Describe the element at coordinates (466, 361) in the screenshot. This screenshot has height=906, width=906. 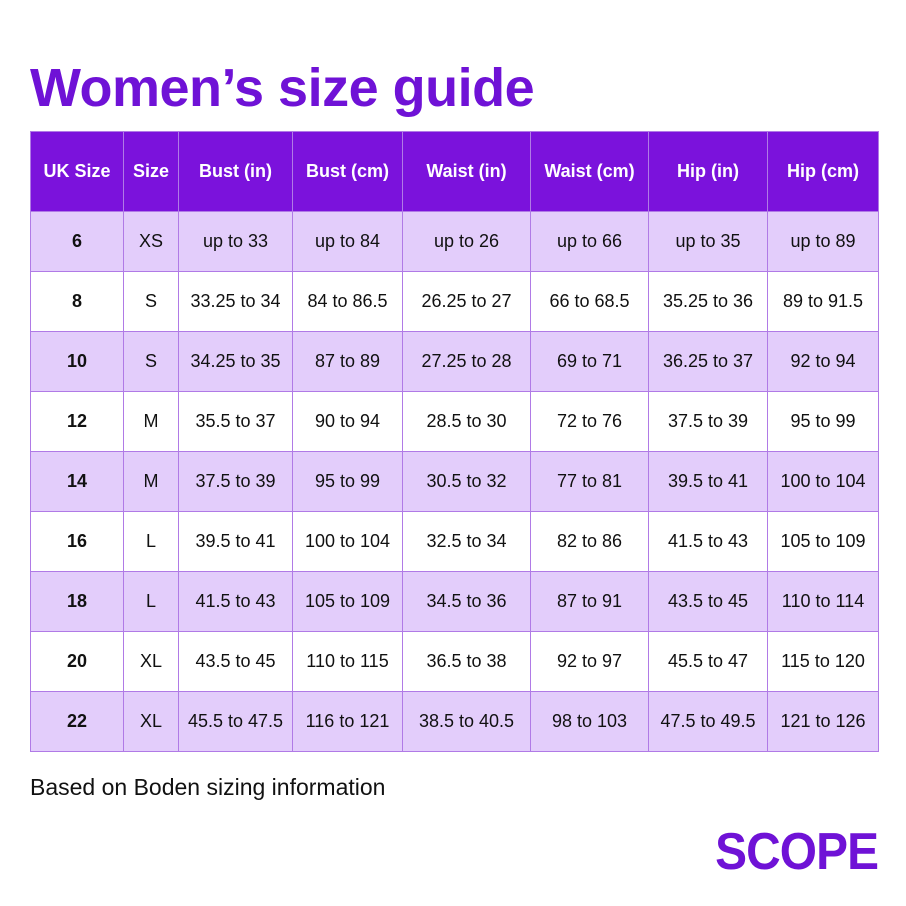
I see `waist-in-cell: 27.25 to 28` at that location.